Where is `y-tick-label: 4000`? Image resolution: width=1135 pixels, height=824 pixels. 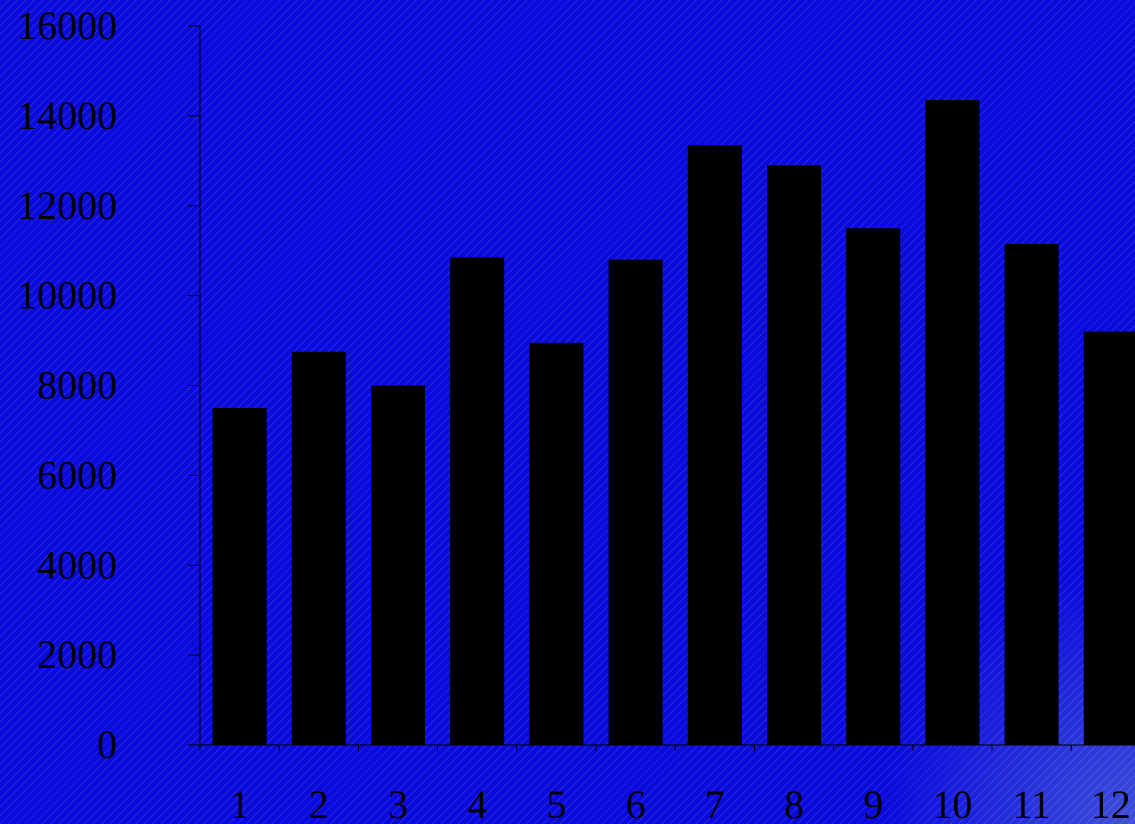 y-tick-label: 4000 is located at coordinates (77, 564).